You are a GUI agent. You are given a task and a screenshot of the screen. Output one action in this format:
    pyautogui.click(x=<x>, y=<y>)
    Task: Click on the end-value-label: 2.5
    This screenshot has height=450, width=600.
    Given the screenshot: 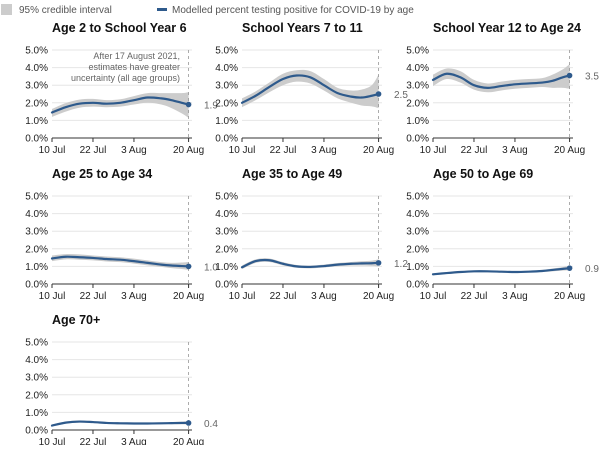 What is the action you would take?
    pyautogui.click(x=401, y=95)
    